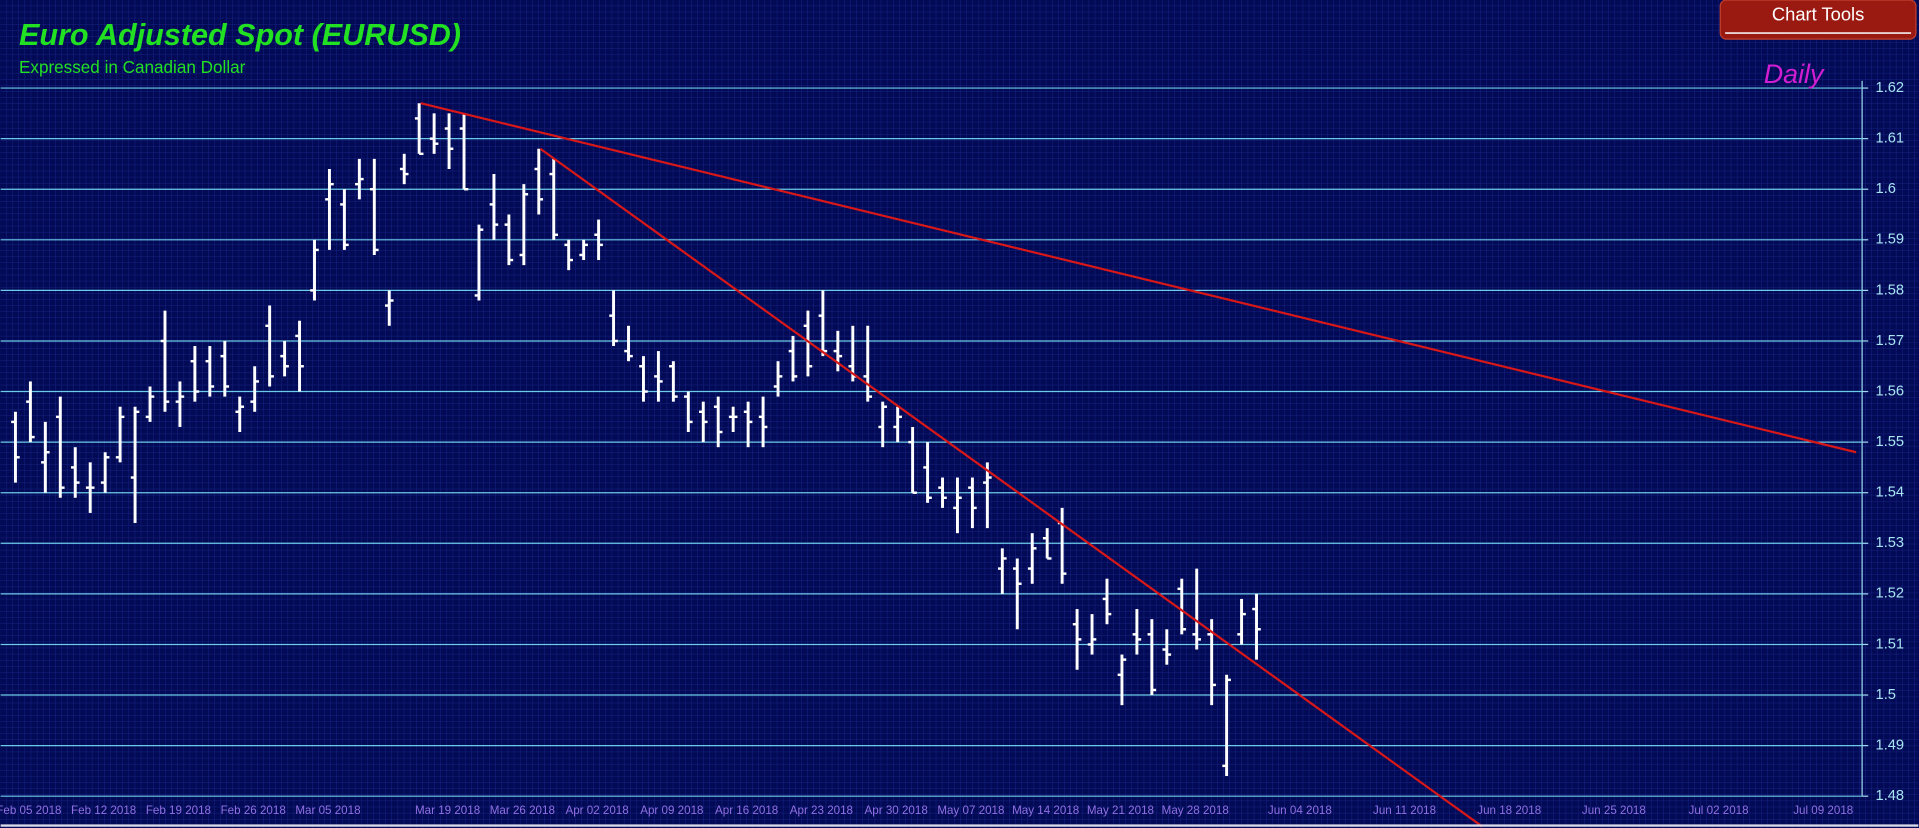  I want to click on x-tick-label: Apr 30 2018, so click(896, 810).